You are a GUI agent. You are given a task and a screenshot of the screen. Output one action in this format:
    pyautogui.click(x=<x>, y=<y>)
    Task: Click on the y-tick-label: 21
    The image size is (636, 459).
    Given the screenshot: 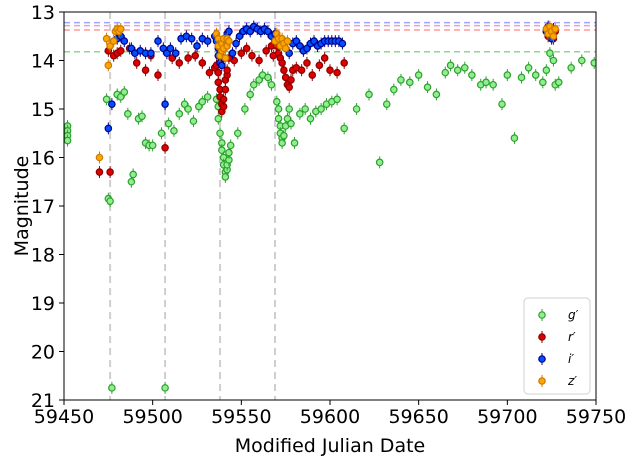 What is the action you would take?
    pyautogui.click(x=43, y=401)
    